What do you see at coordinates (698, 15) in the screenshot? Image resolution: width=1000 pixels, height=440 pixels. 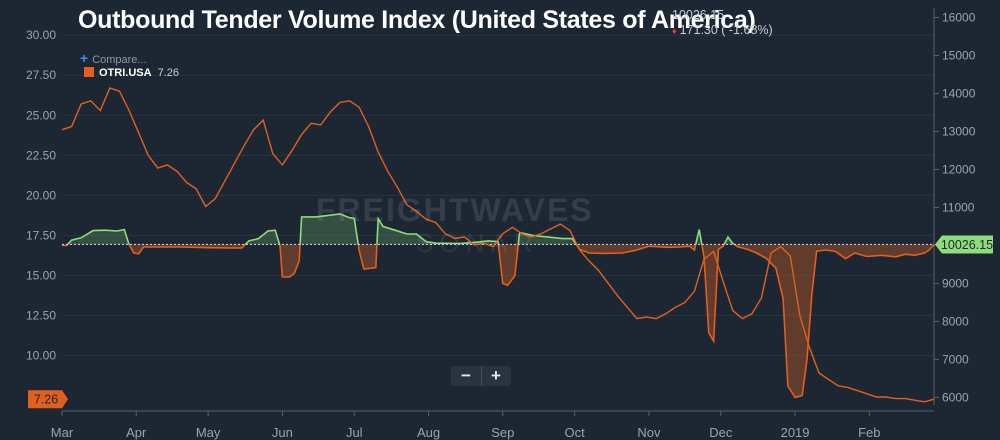 I see `last-value: 10026.15` at bounding box center [698, 15].